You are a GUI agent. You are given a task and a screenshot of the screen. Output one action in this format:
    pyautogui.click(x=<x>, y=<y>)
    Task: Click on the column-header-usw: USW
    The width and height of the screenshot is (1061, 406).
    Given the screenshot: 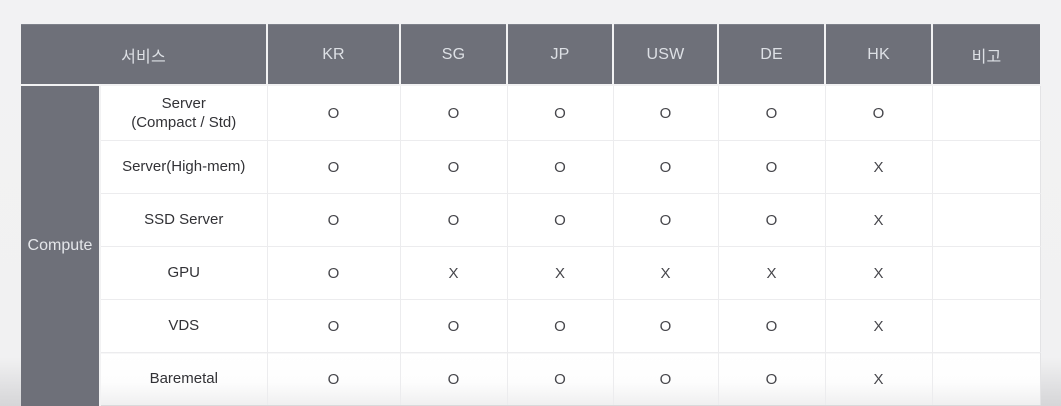 What is the action you would take?
    pyautogui.click(x=666, y=55)
    